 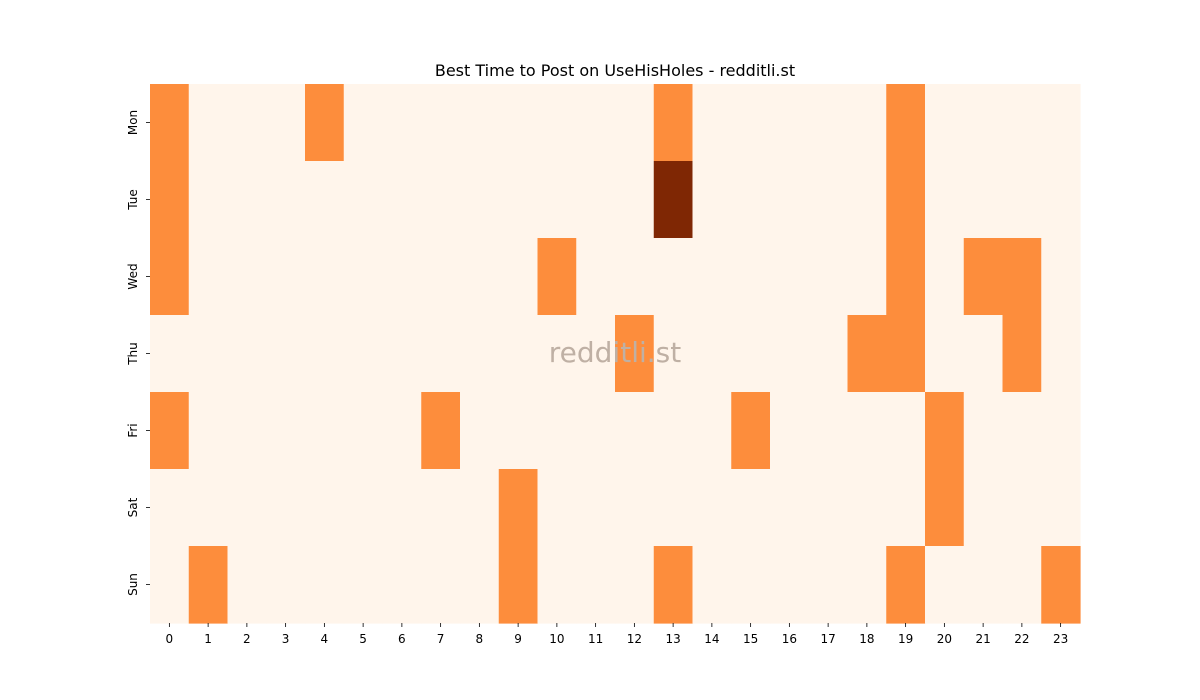 I want to click on y-tick-label: Tue, so click(x=133, y=200).